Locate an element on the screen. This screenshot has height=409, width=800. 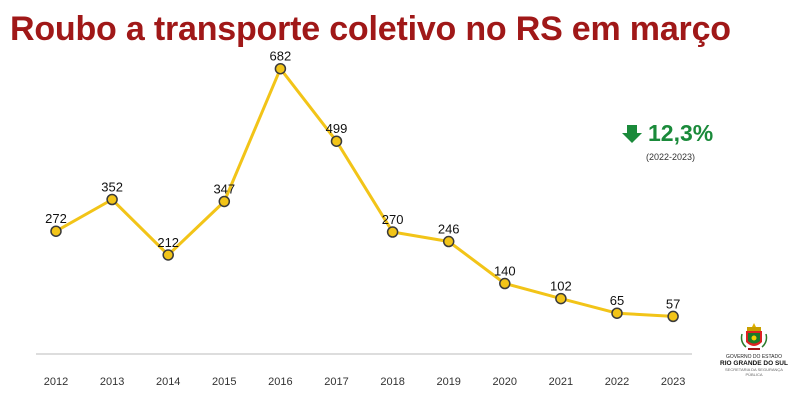
change-value: 12,3% is located at coordinates (681, 133).